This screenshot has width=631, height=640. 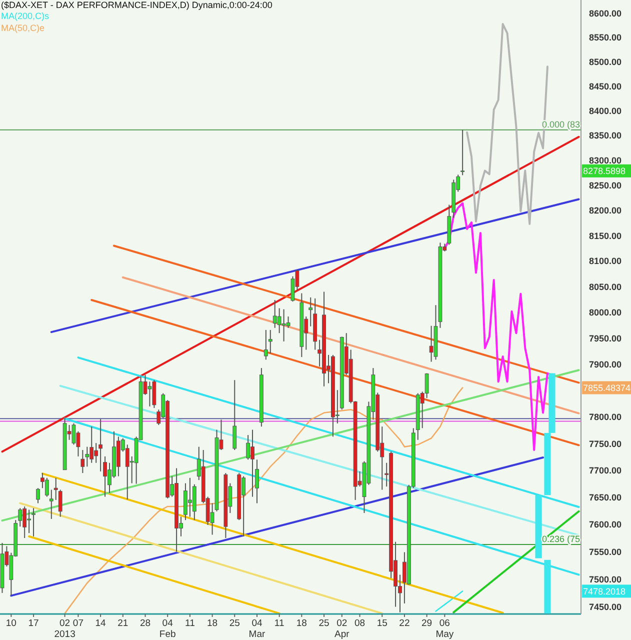 What do you see at coordinates (342, 629) in the screenshot?
I see `x-tick-label: 02 Apr` at bounding box center [342, 629].